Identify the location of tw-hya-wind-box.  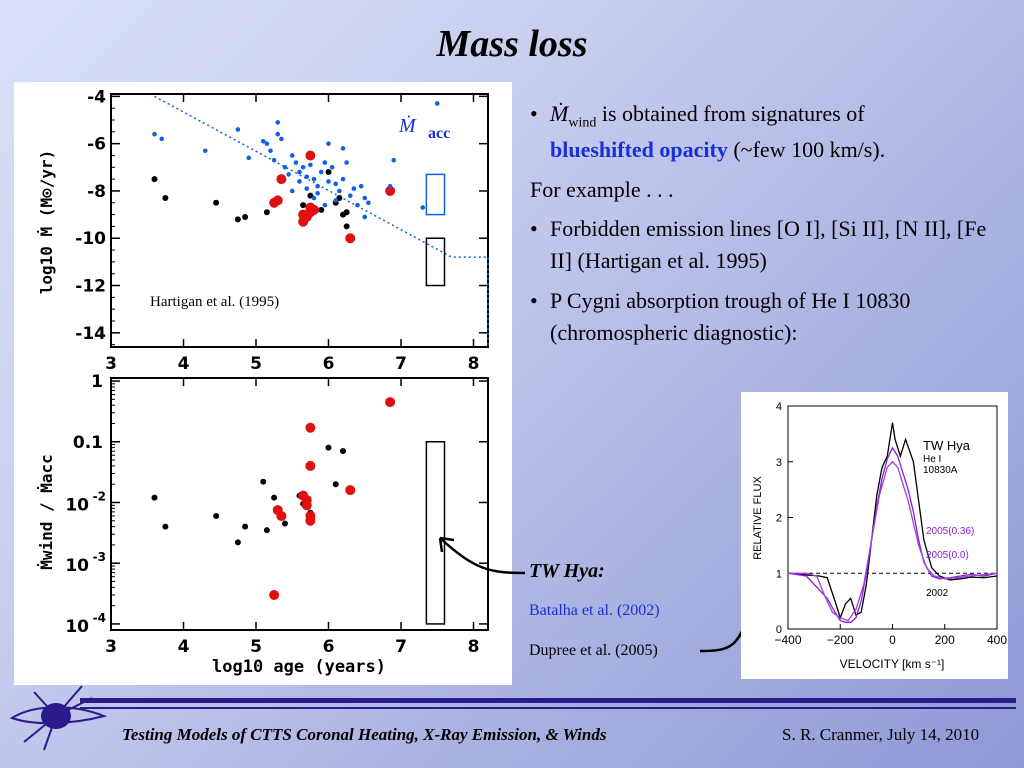
(435, 262).